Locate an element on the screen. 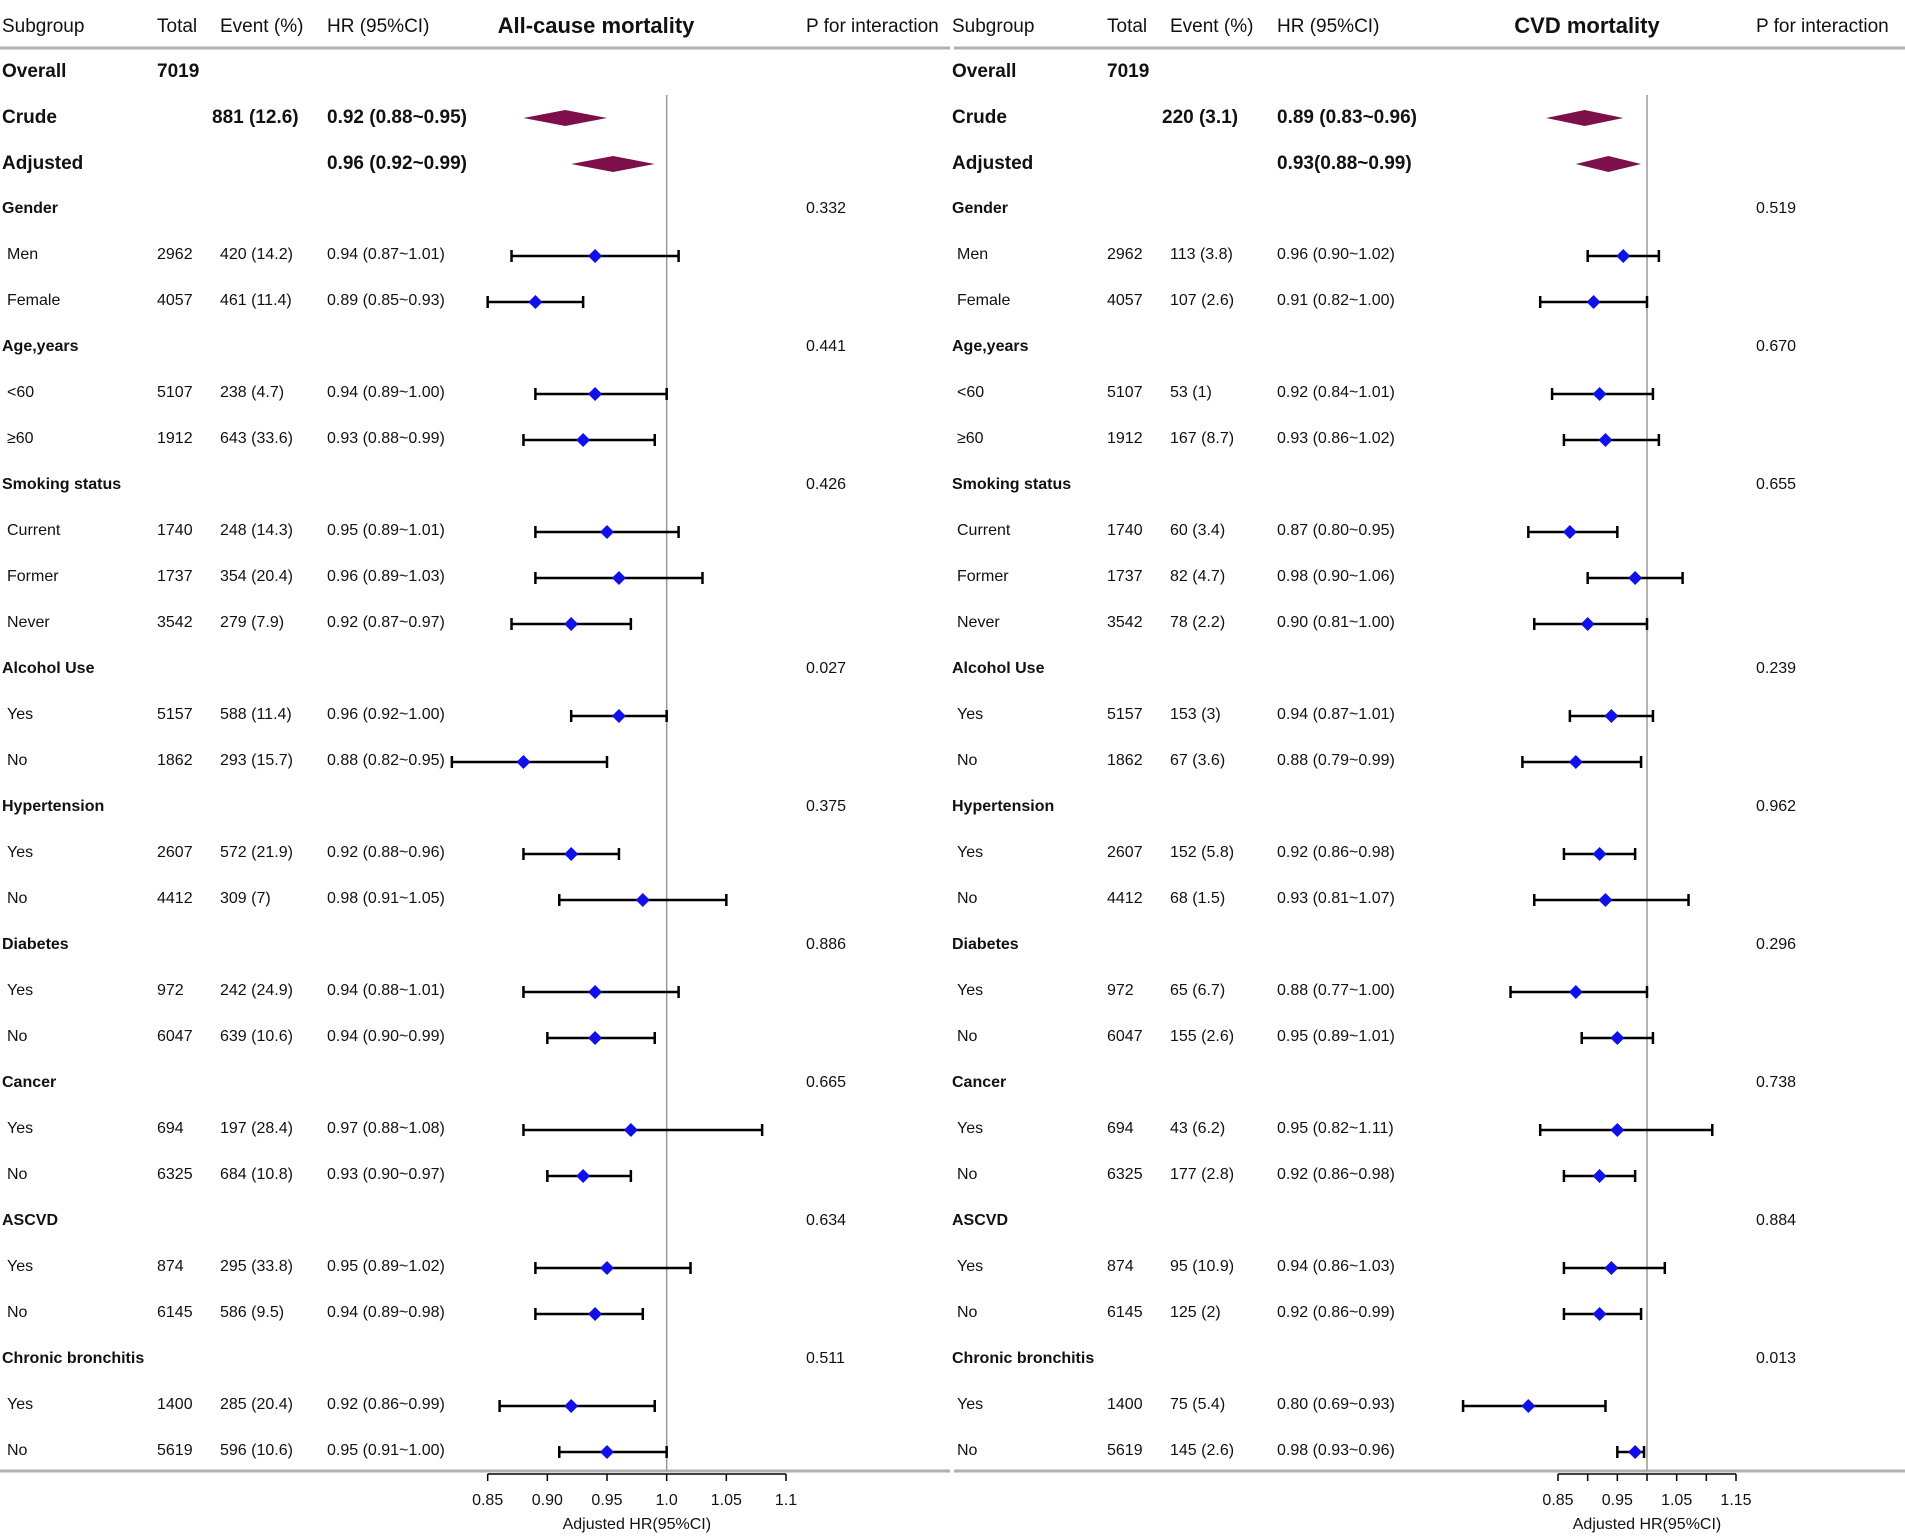 The width and height of the screenshot is (1905, 1539). header-subgroup: Subgroup is located at coordinates (993, 26).